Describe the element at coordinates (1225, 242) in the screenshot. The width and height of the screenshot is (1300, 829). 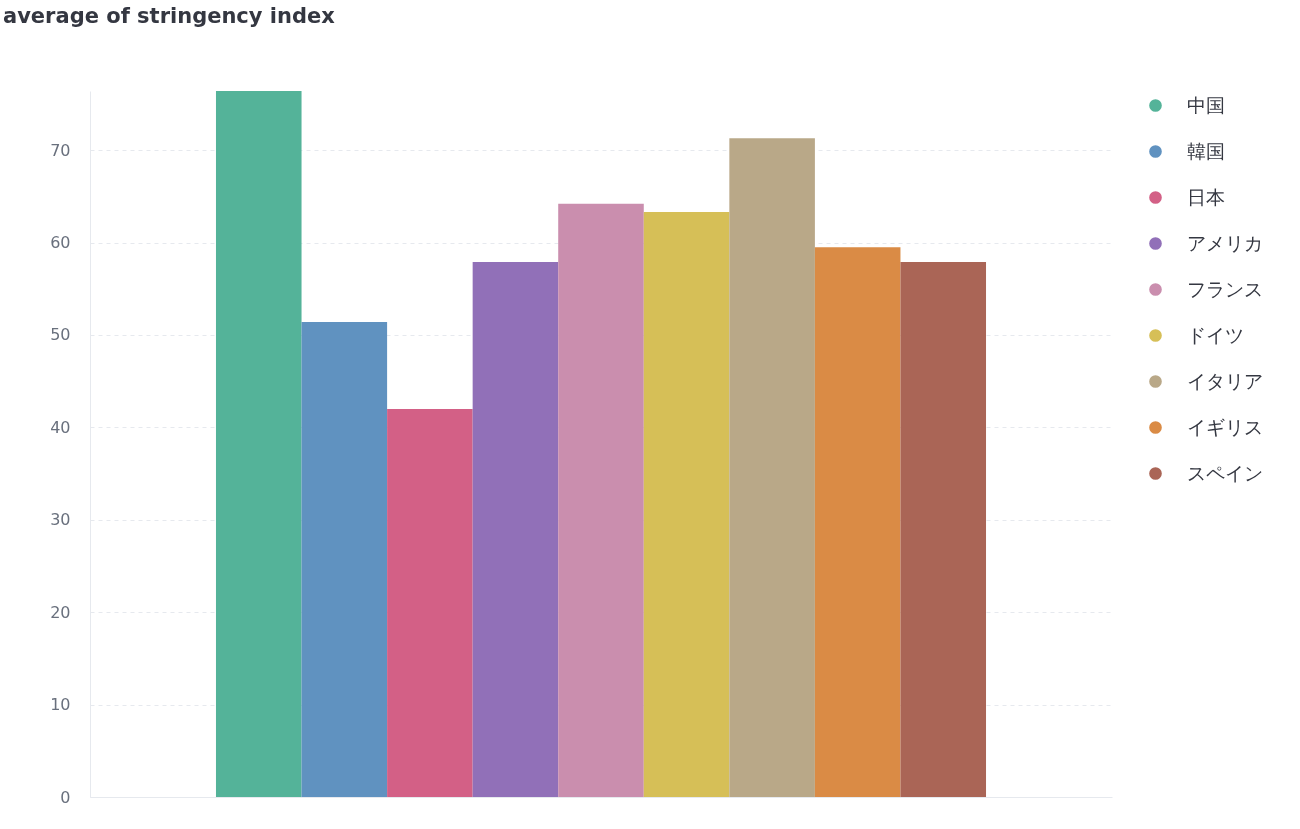
I see `legend-label: アメリカ` at that location.